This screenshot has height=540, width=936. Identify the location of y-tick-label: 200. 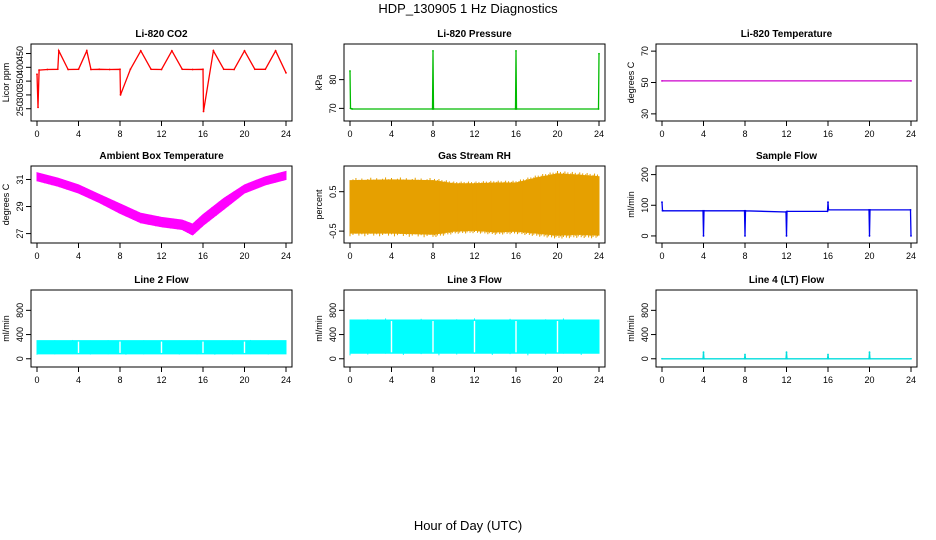
(645, 174).